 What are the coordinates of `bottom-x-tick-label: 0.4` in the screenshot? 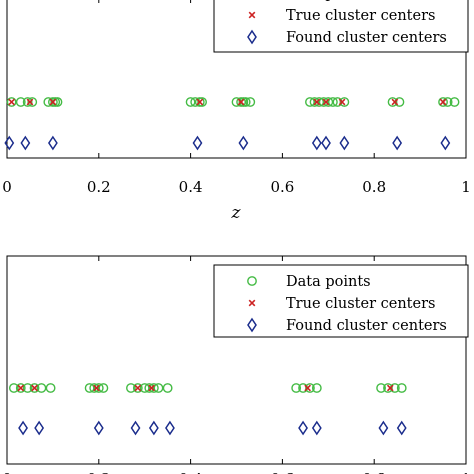 It's located at (191, 472).